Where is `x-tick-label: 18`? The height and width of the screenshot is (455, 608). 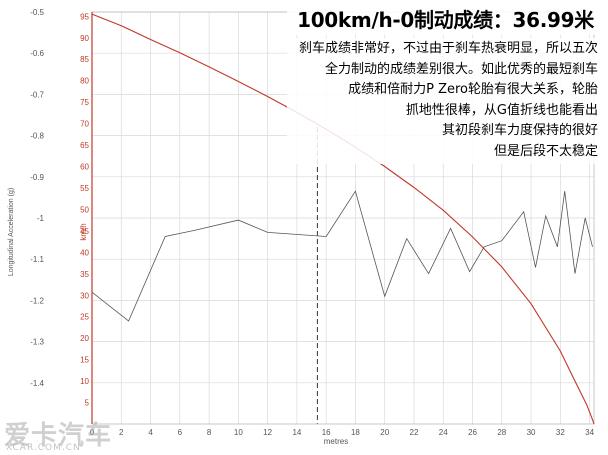
x-tick-label: 18 is located at coordinates (355, 432).